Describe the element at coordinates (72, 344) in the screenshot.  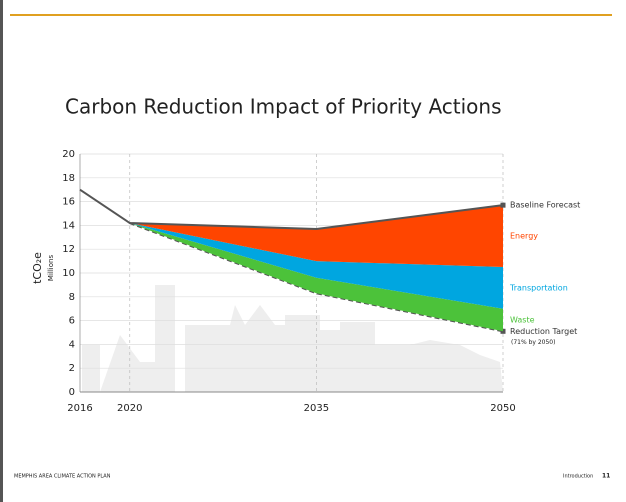
I see `y-tick-label: 4` at that location.